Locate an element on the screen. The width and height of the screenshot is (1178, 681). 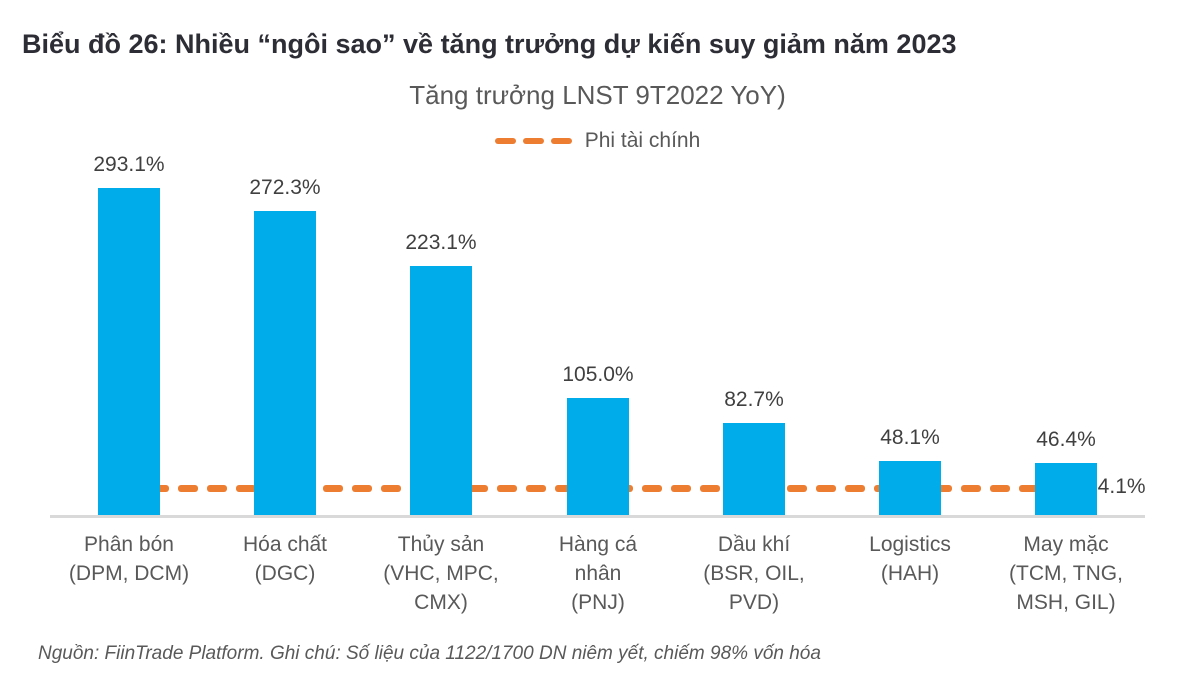
legend-label: Phi tài chính is located at coordinates (642, 140).